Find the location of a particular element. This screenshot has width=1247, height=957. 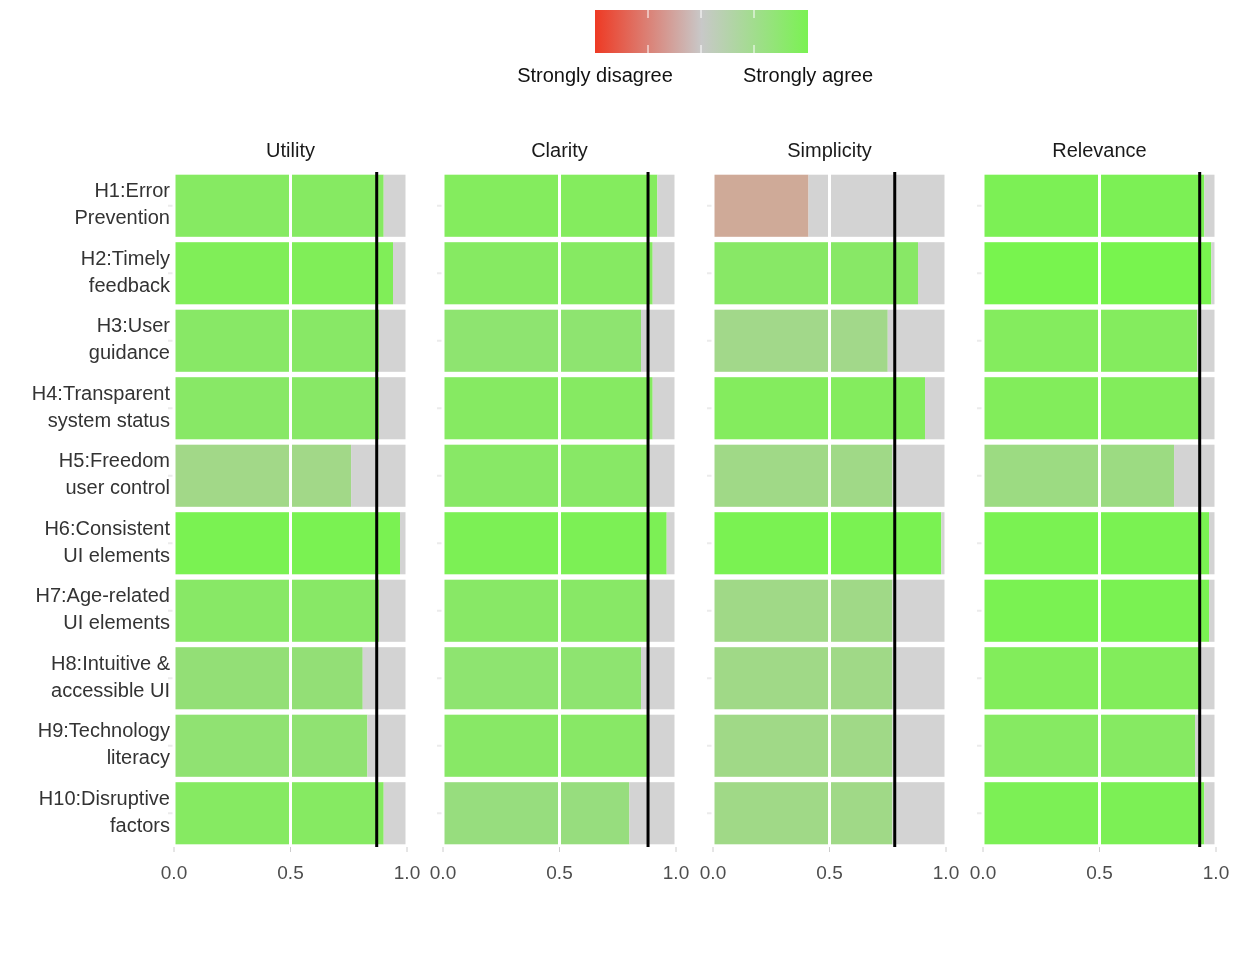

chart-title: Utility is located at coordinates (290, 150).